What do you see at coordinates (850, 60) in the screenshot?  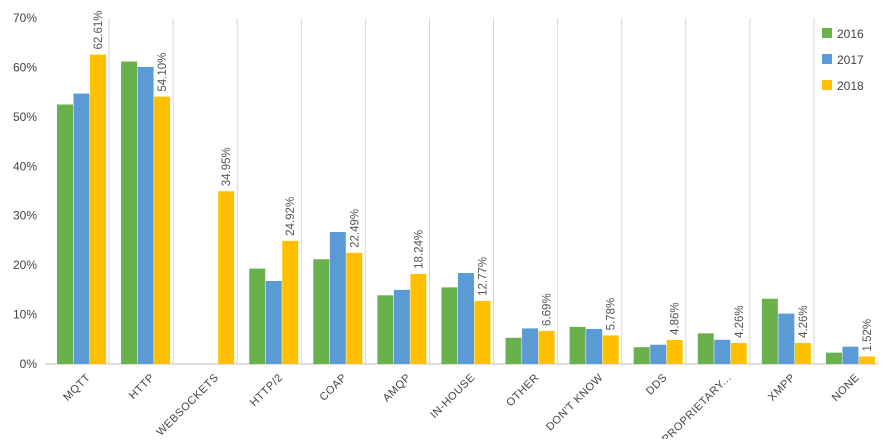 I see `legend-label: 2017` at bounding box center [850, 60].